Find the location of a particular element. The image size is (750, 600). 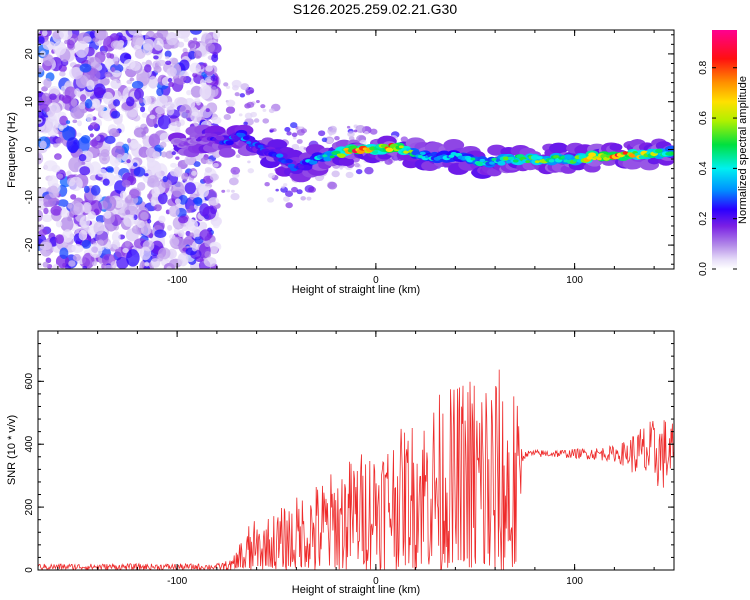

spectrogram-x-axis-label: Height of straight line (km) is located at coordinates (356, 290).